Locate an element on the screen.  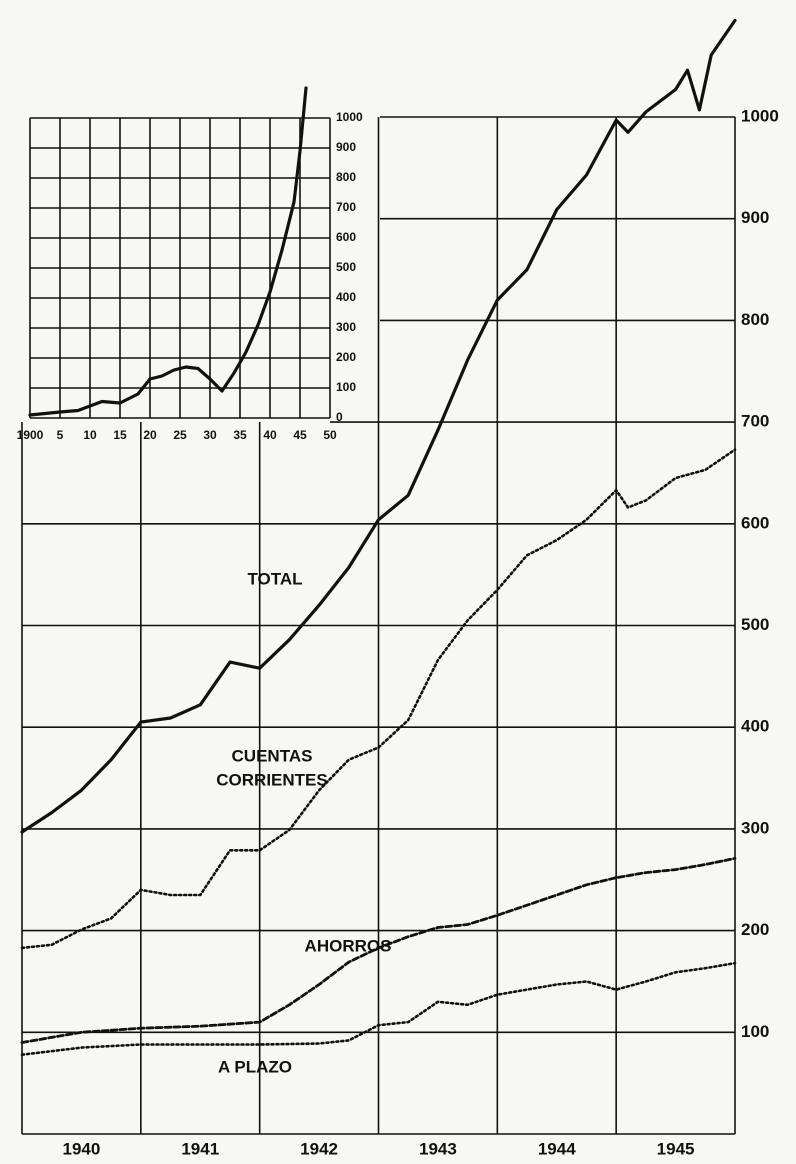
x-tick-label: 1943 is located at coordinates (438, 1148).